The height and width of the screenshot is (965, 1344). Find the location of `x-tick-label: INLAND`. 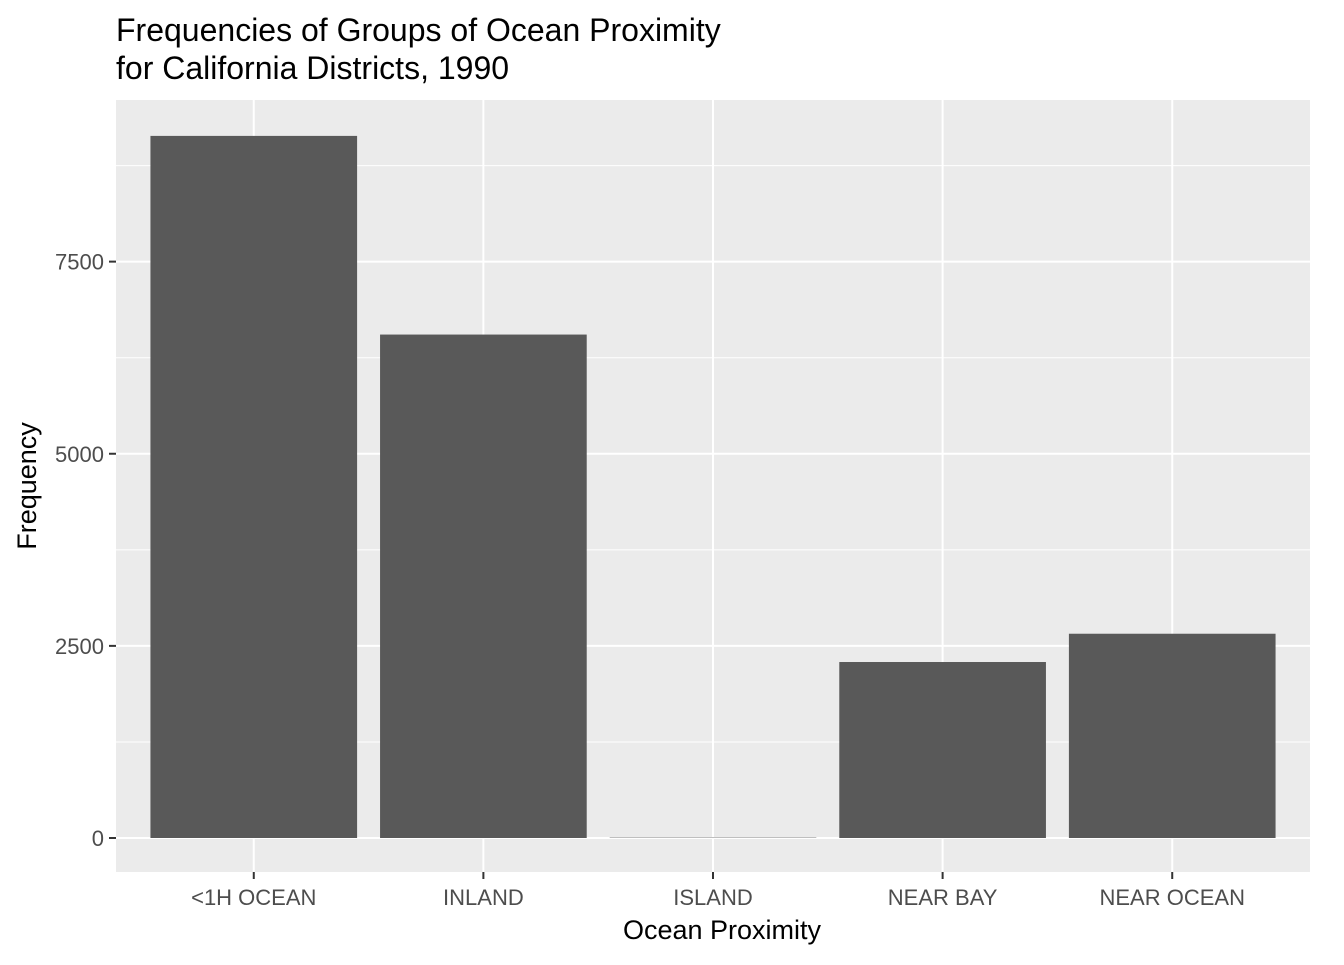

x-tick-label: INLAND is located at coordinates (483, 897).